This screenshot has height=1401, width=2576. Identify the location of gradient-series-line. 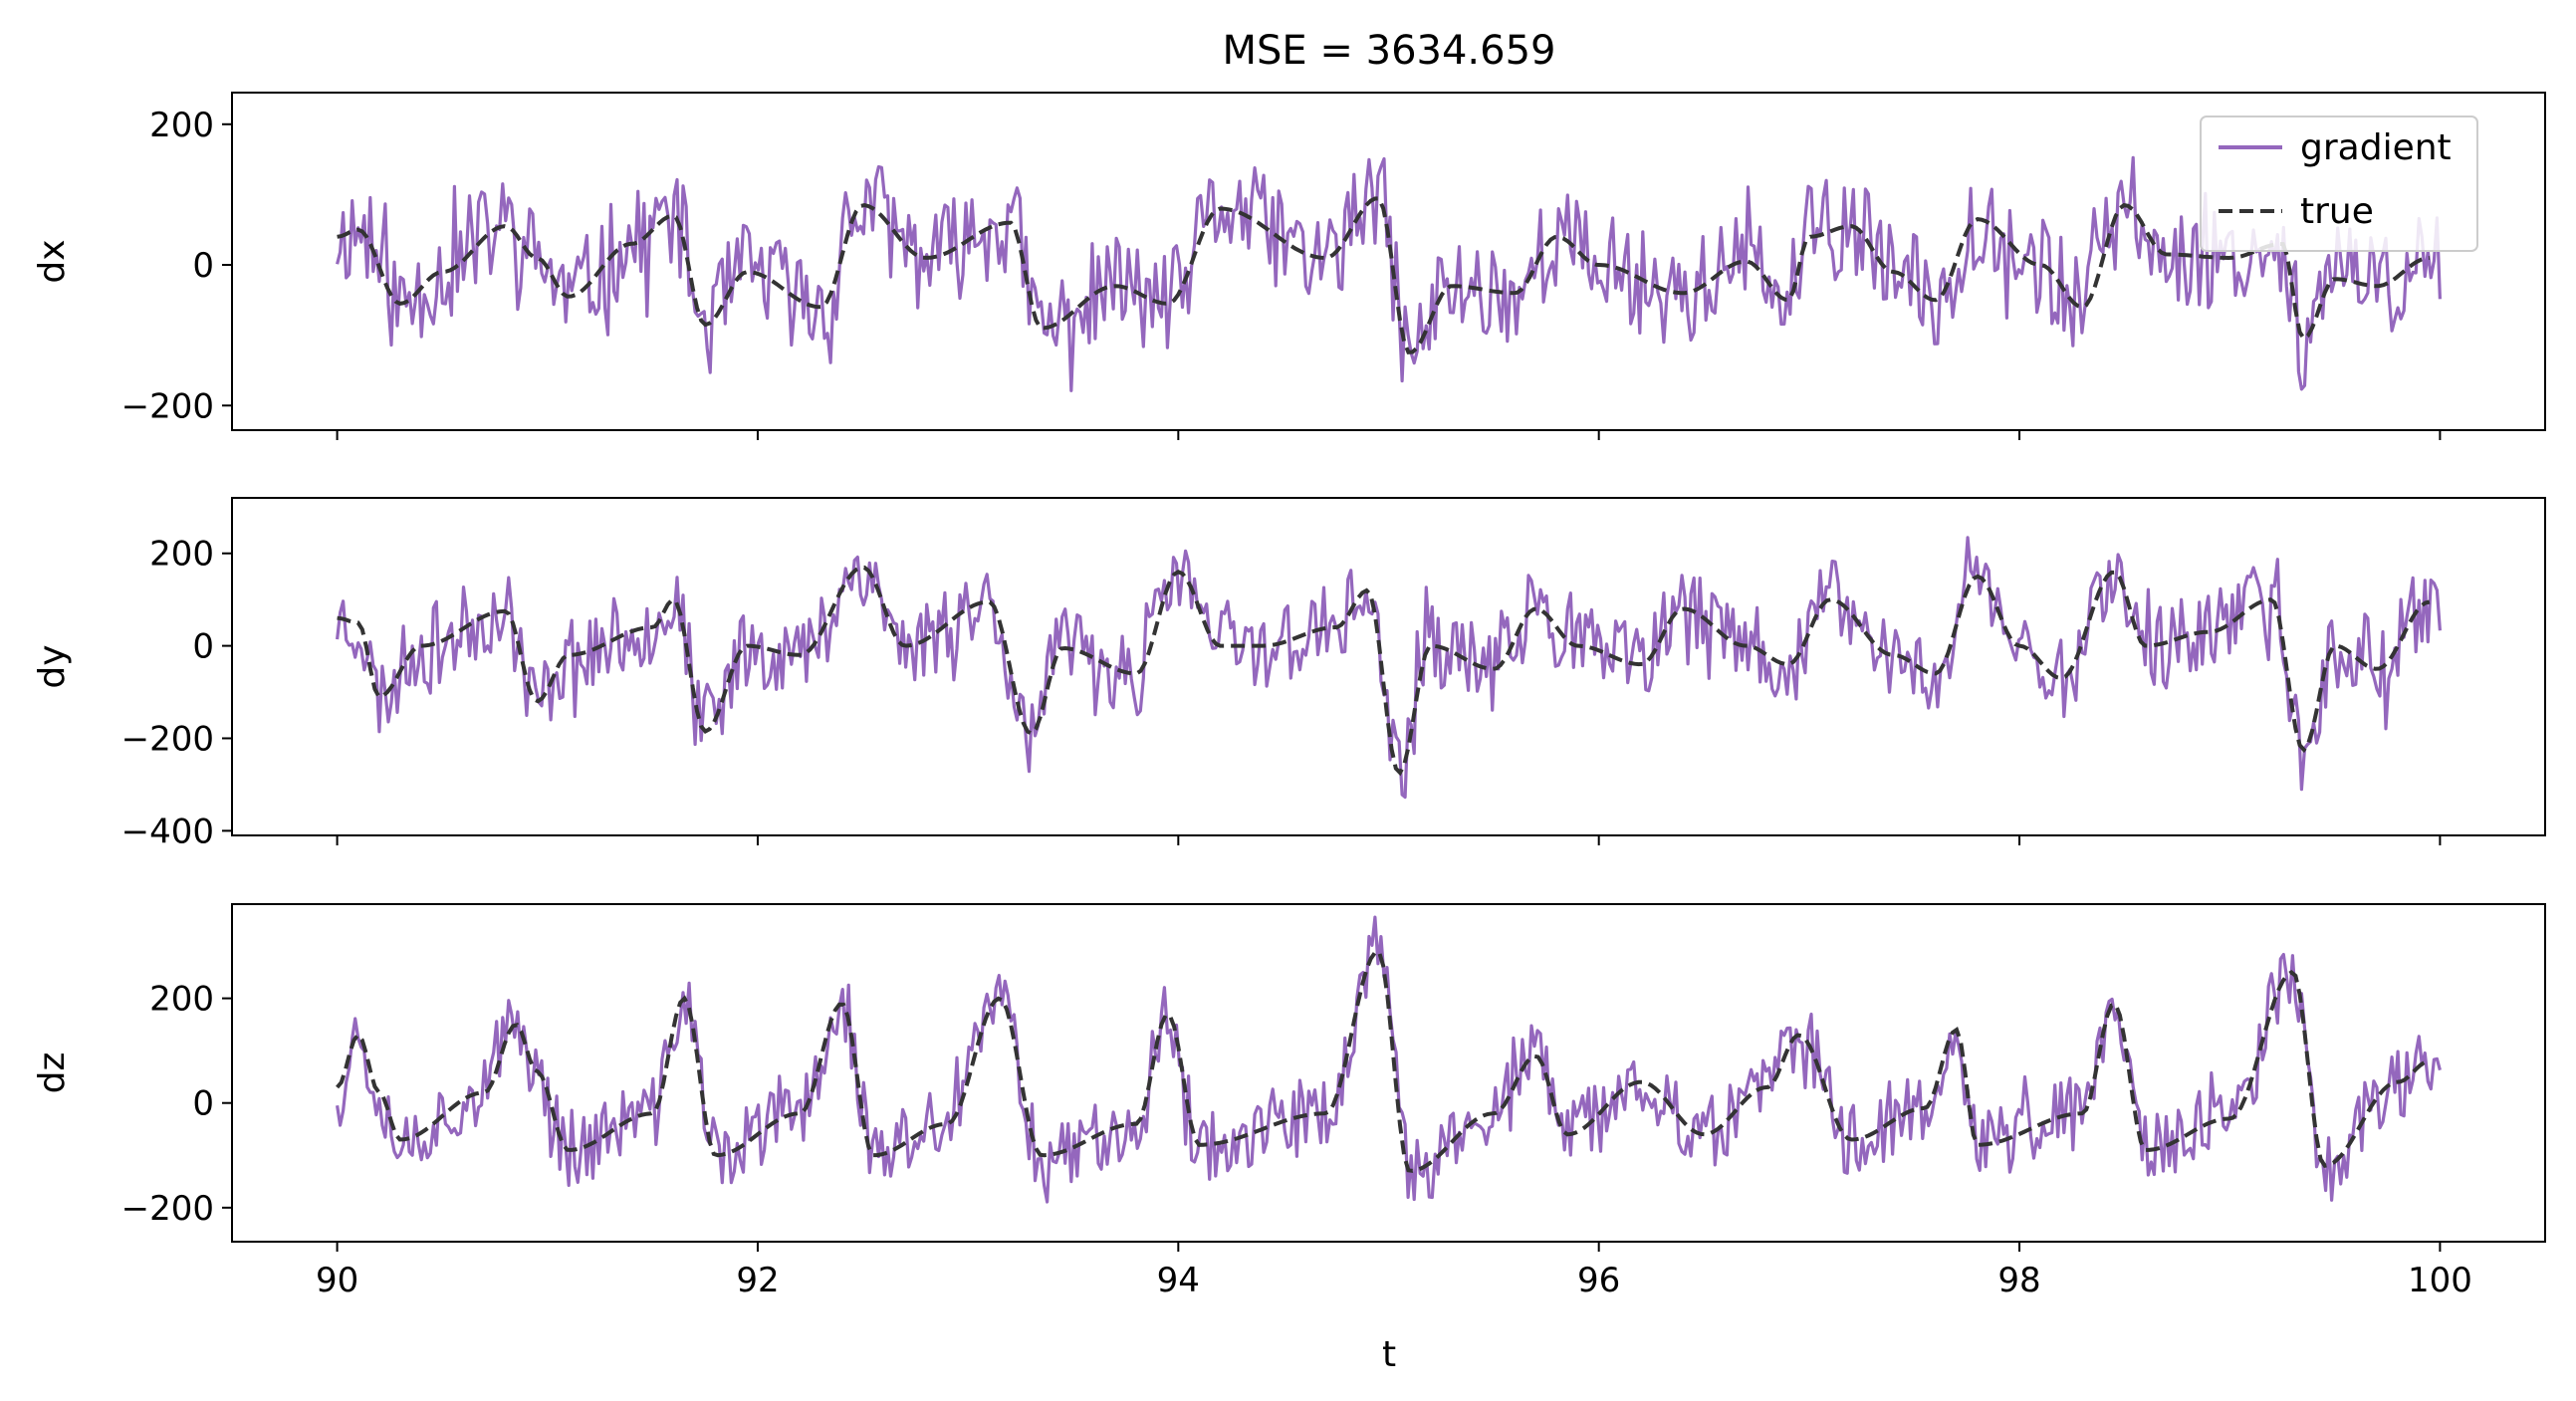
(1389, 273).